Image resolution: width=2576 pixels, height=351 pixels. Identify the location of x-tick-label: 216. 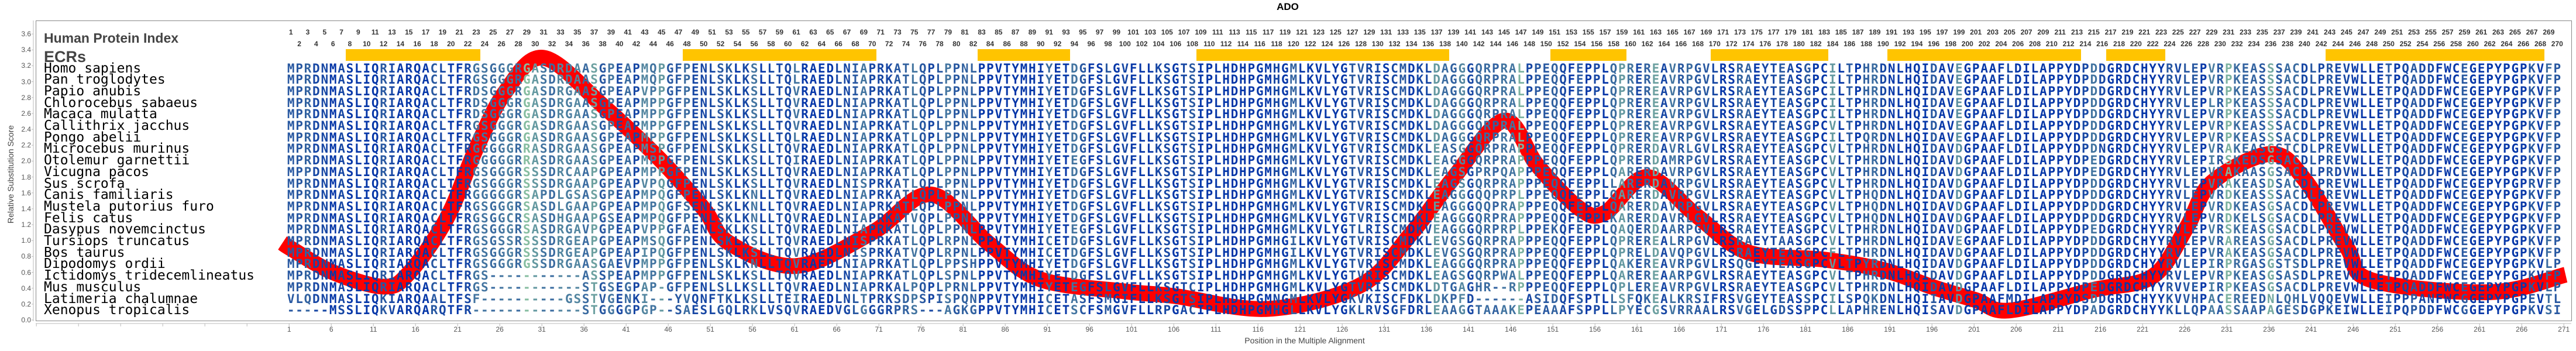
(2100, 329).